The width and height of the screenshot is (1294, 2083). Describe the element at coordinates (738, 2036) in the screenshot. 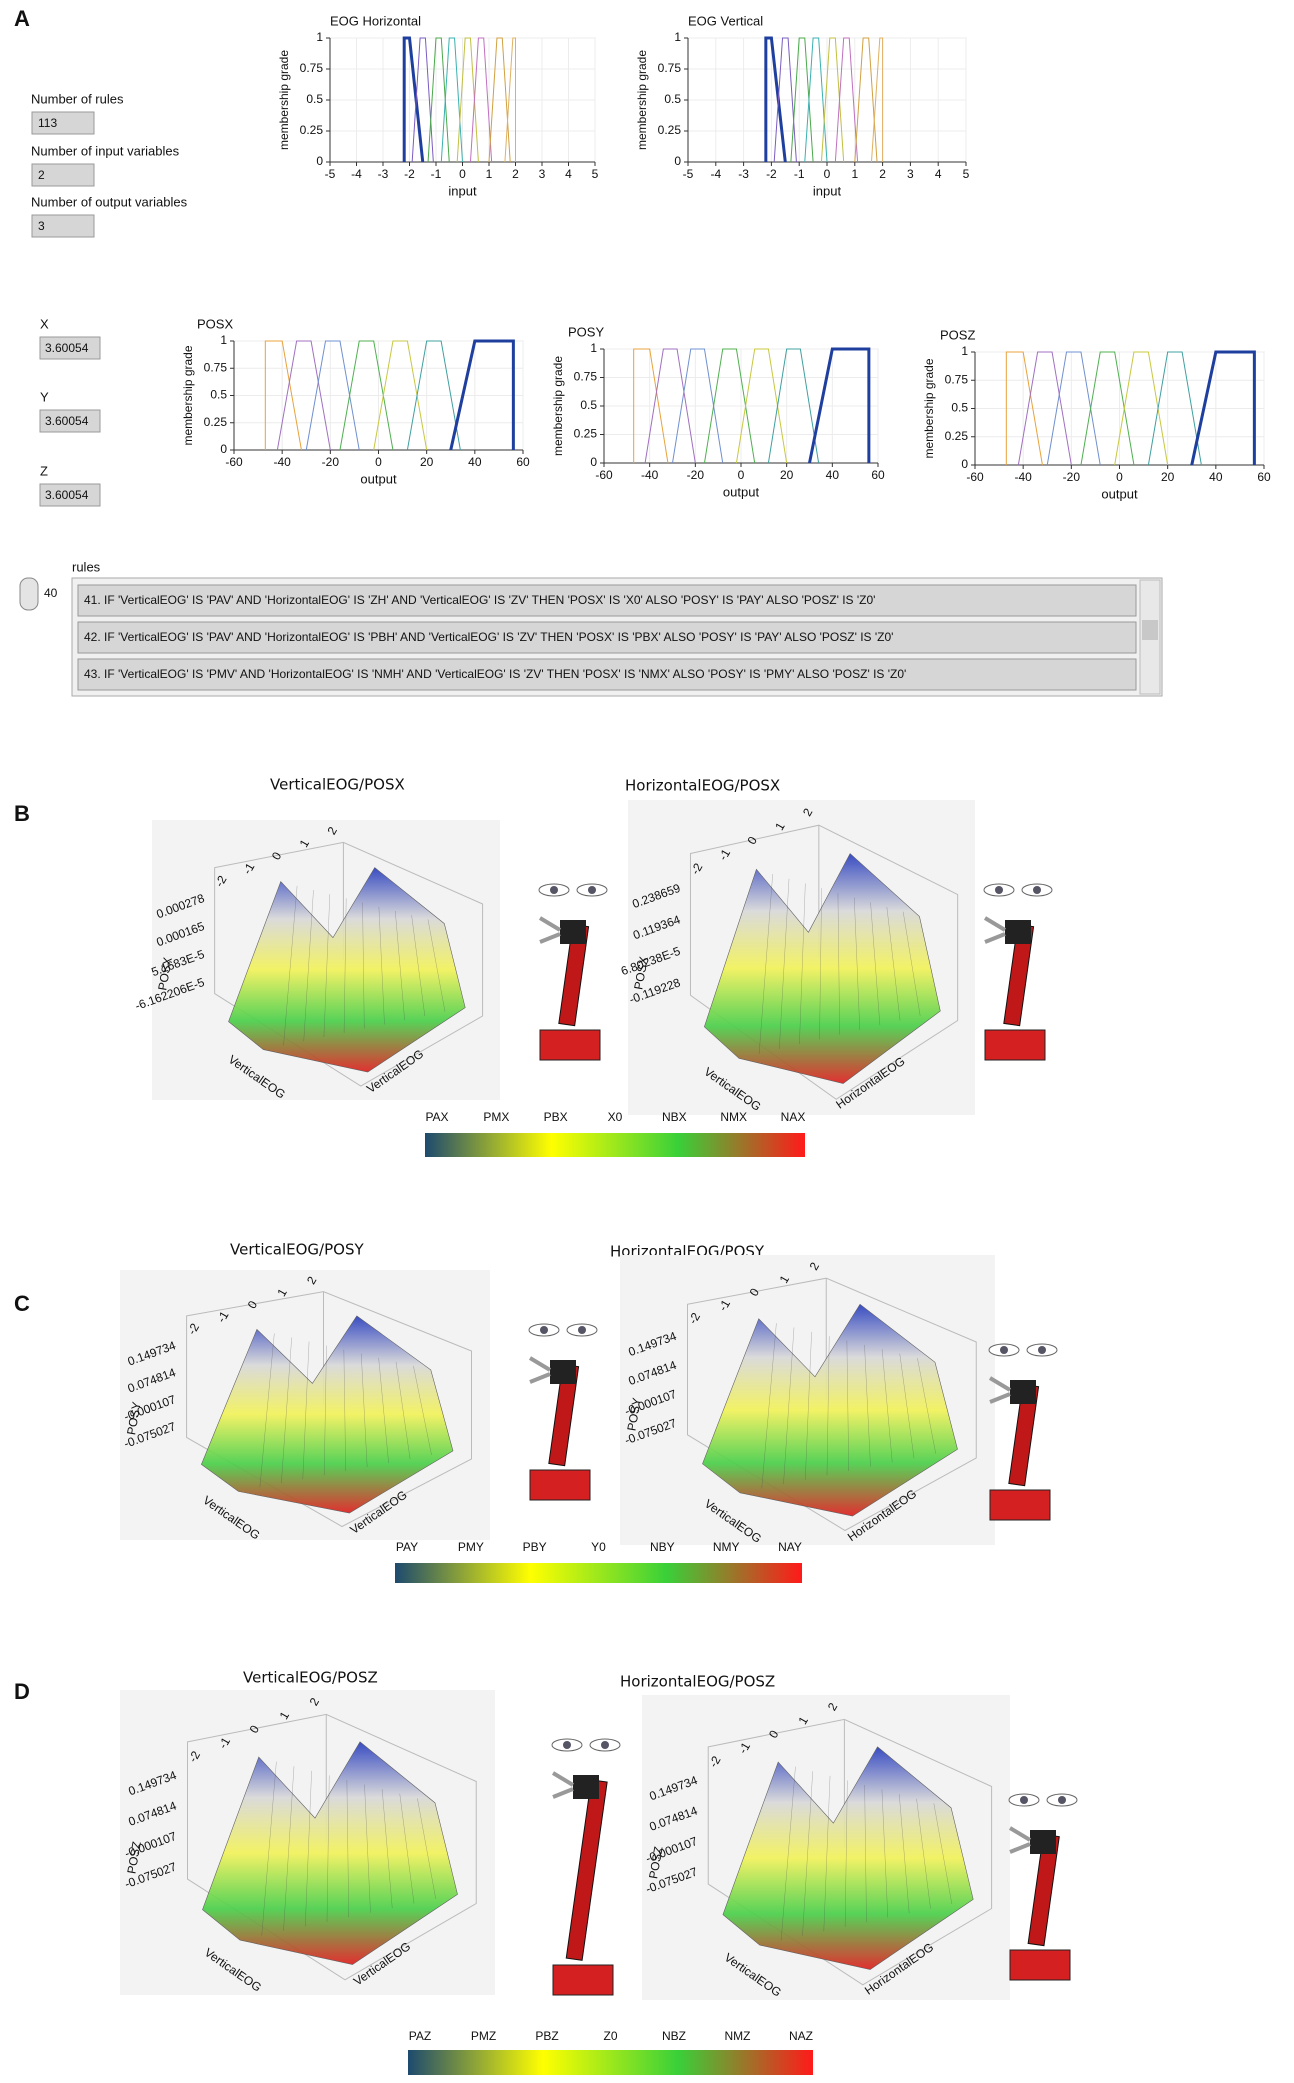

I see `colorbar-label: NMZ` at that location.